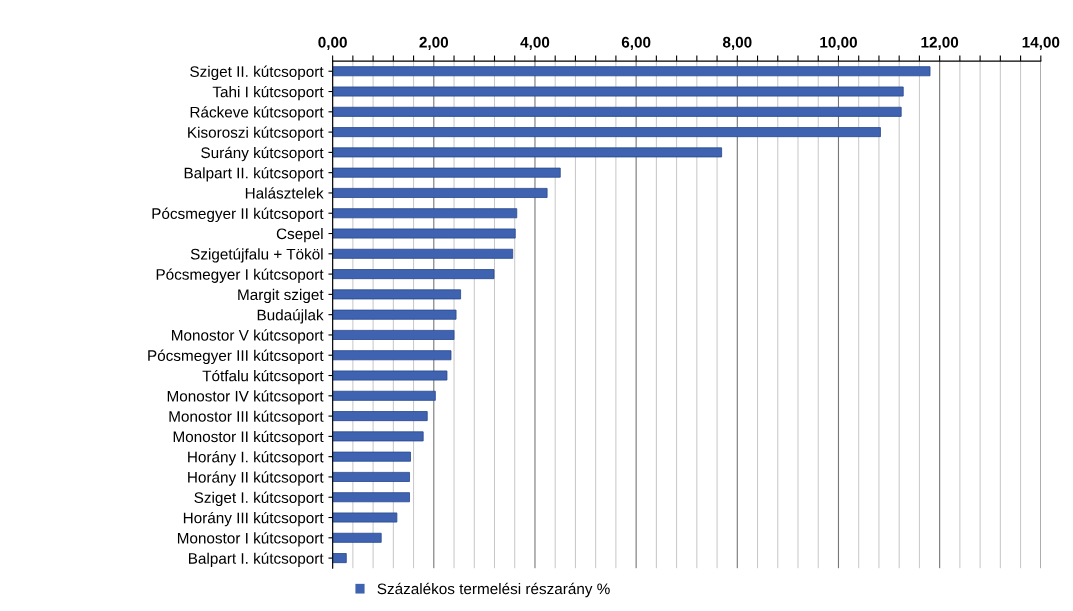  Describe the element at coordinates (535, 43) in the screenshot. I see `x-tick-label: 4,00` at that location.